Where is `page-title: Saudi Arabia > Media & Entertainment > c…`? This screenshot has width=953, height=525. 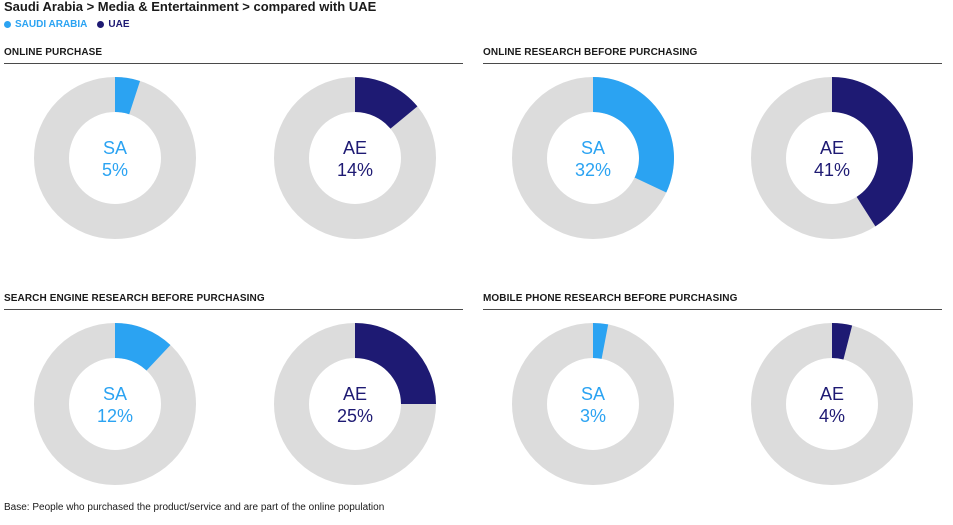
page-title: Saudi Arabia > Media & Entertainment > c… is located at coordinates (190, 7).